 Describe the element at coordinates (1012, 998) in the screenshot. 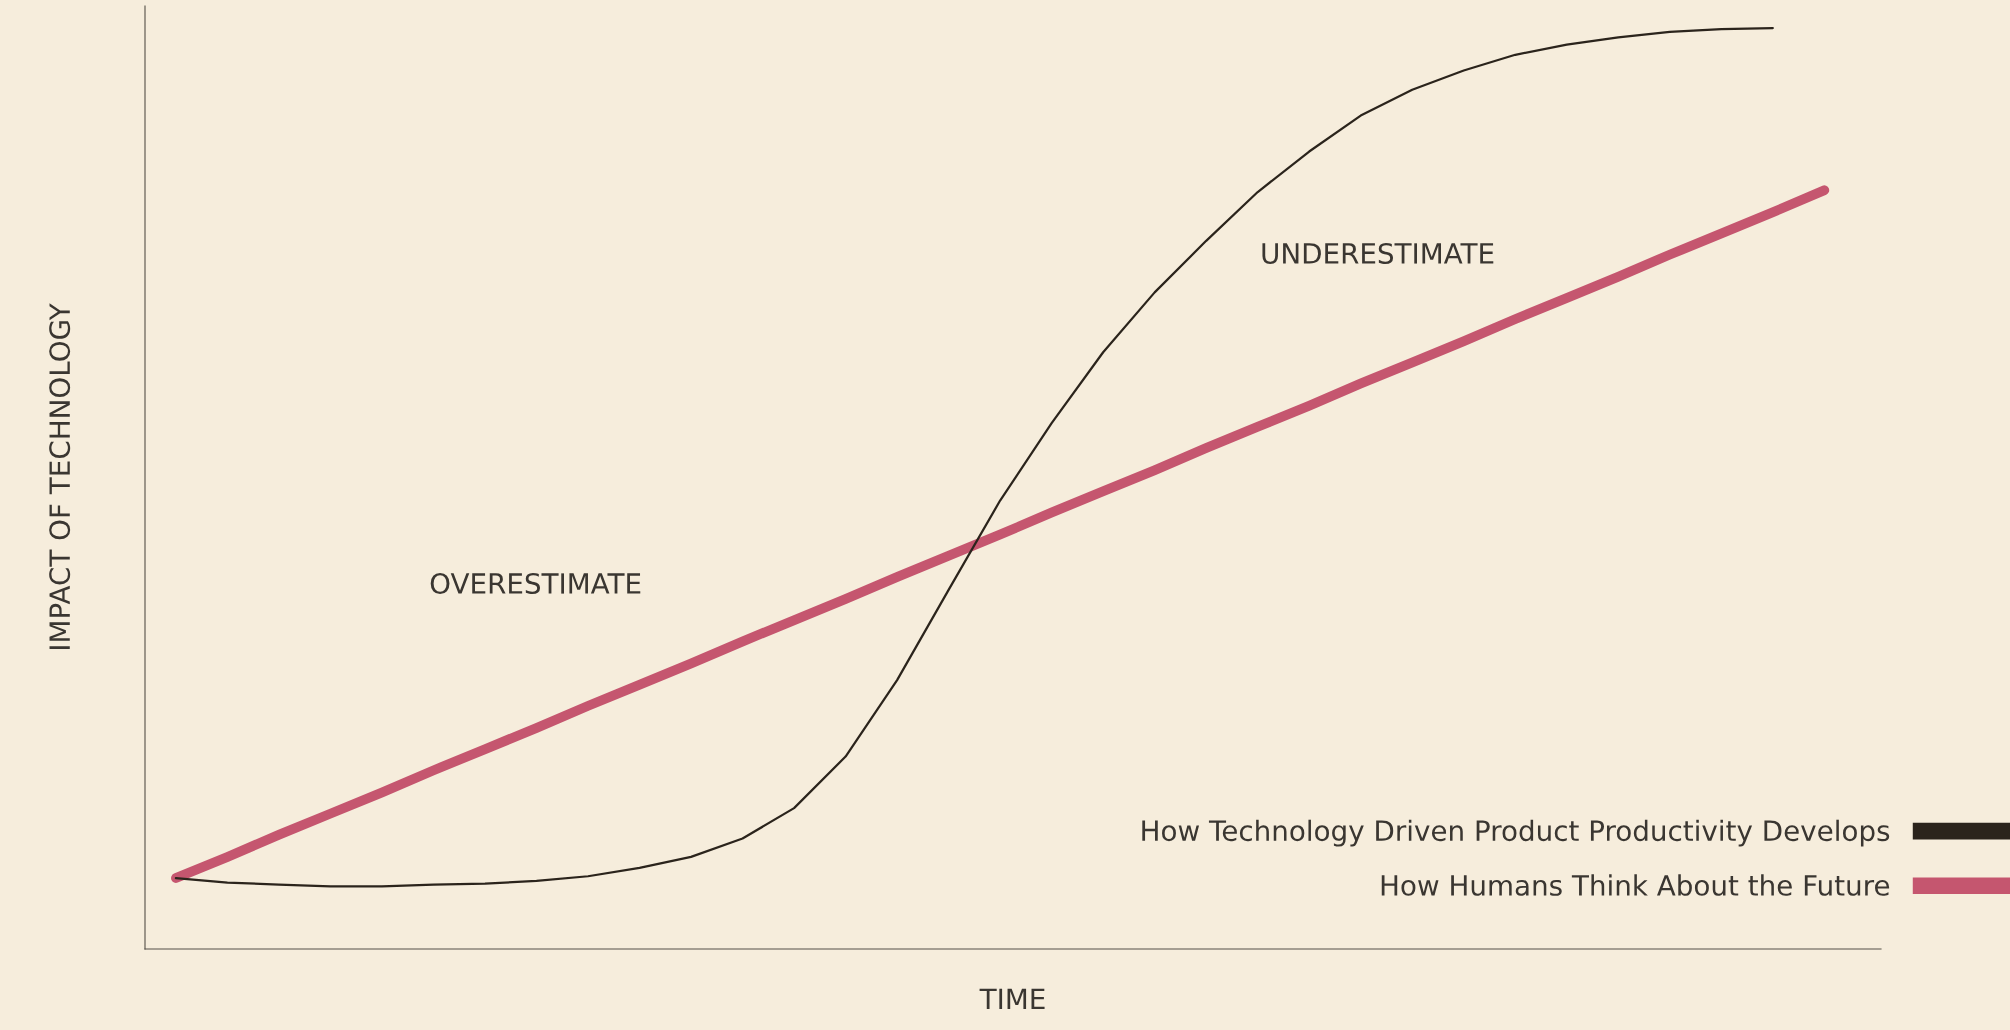

I see `x-axis-title: TIME` at that location.